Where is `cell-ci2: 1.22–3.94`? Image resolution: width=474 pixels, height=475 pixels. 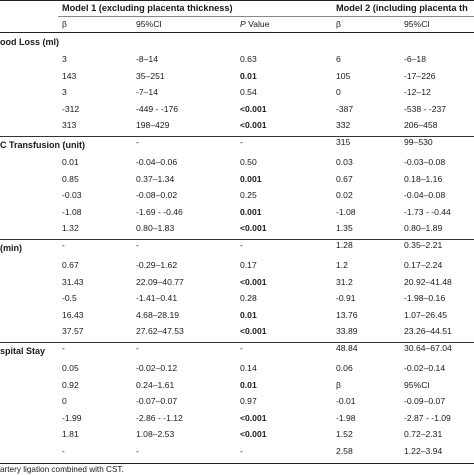 cell-ci2: 1.22–3.94 is located at coordinates (423, 451).